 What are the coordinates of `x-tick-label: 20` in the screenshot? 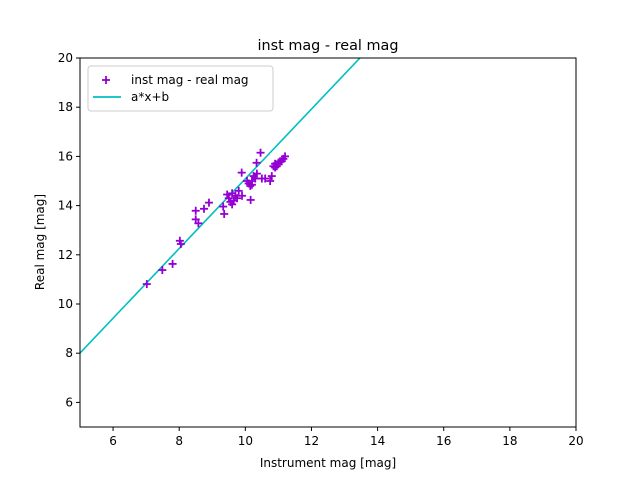 It's located at (575, 441).